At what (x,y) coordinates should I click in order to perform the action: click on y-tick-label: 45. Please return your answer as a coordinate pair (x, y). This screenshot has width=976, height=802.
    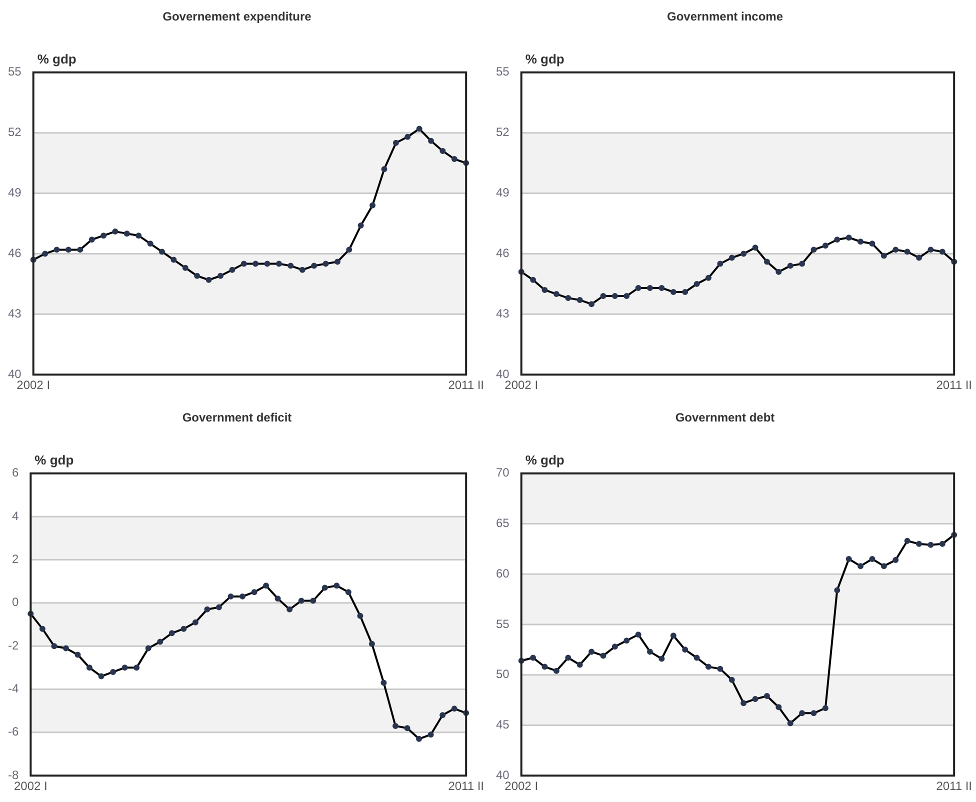
    Looking at the image, I should click on (503, 725).